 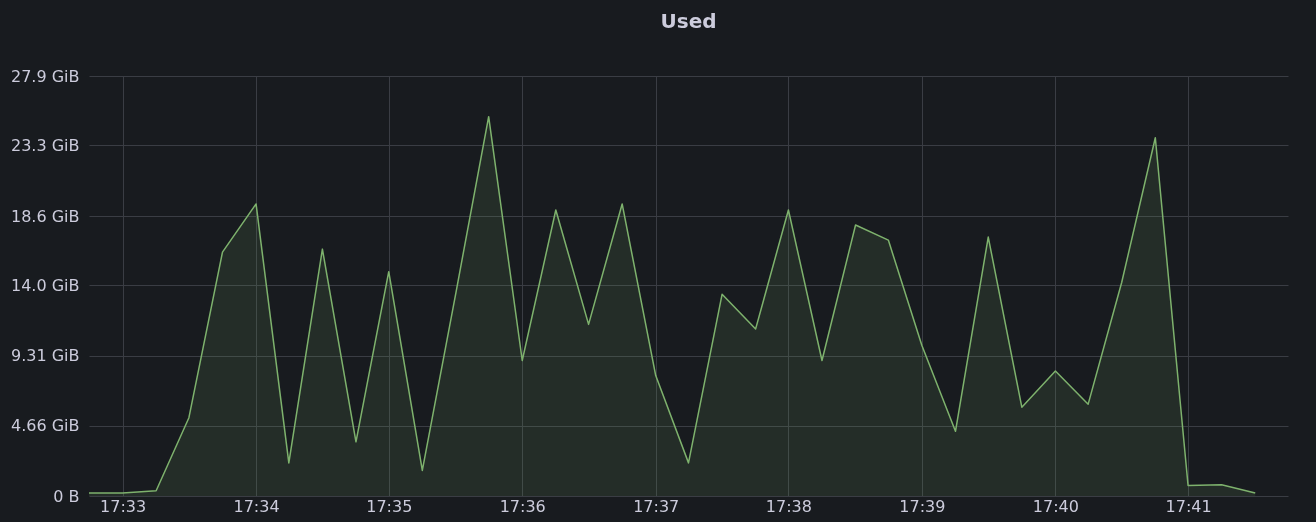 I want to click on x-tick-label: 17:39, so click(x=922, y=506).